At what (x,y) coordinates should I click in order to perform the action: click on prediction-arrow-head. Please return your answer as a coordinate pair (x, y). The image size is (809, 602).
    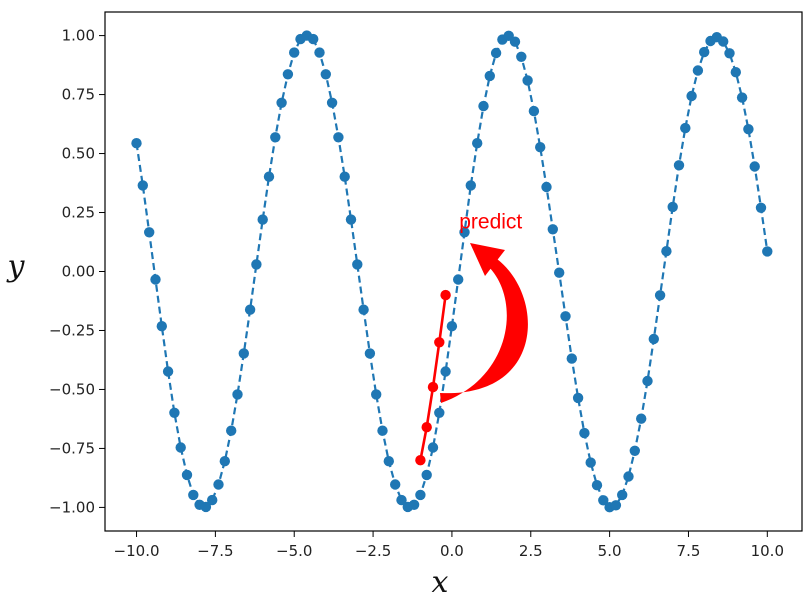
    Looking at the image, I should click on (487, 259).